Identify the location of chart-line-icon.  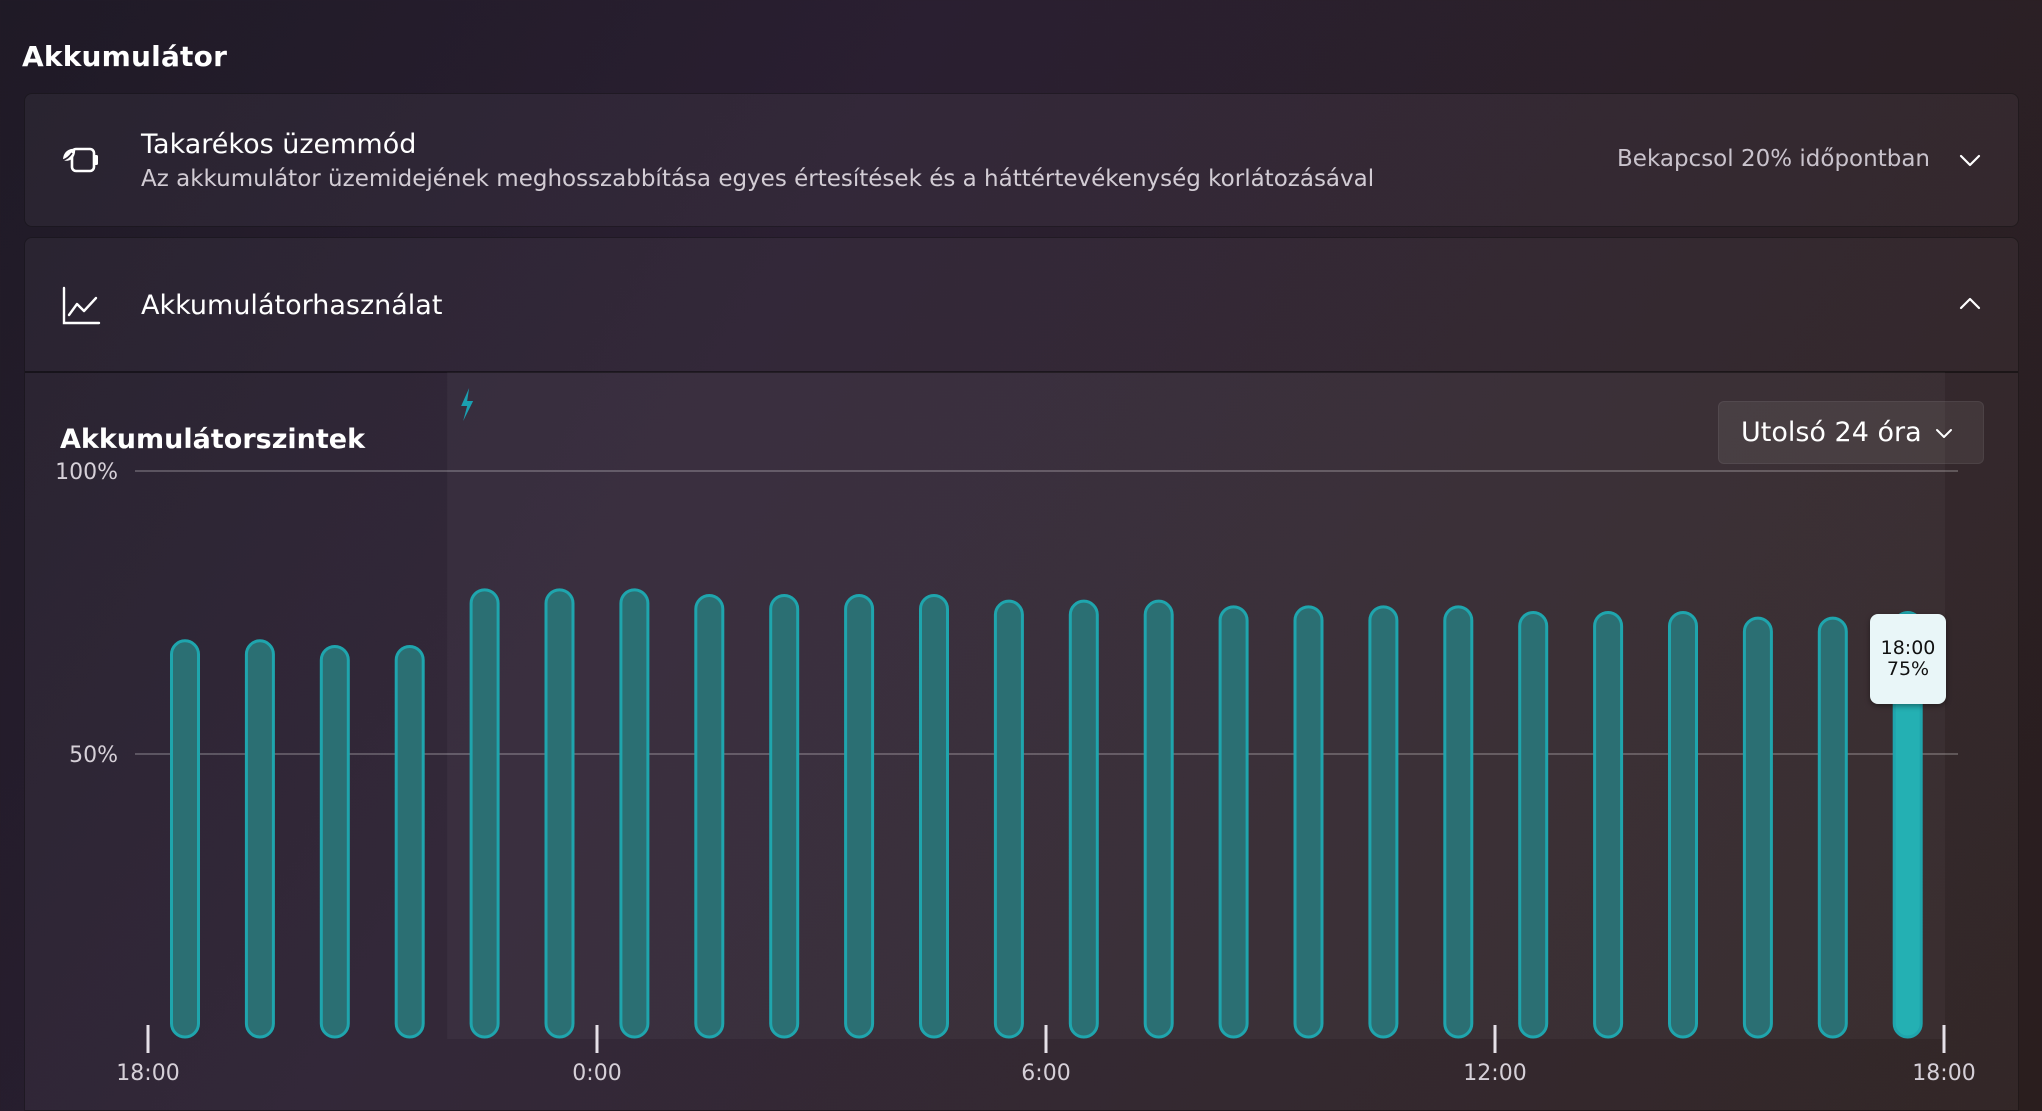
(81, 306).